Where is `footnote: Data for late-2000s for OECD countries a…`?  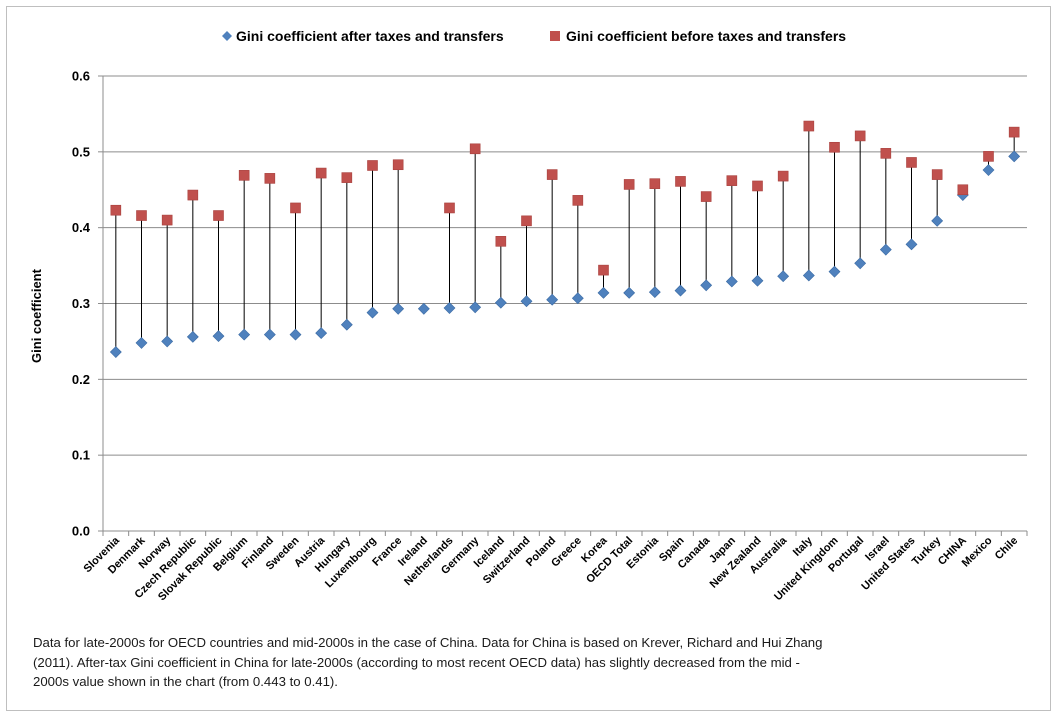
footnote: Data for late-2000s for OECD countries a… is located at coordinates (533, 662).